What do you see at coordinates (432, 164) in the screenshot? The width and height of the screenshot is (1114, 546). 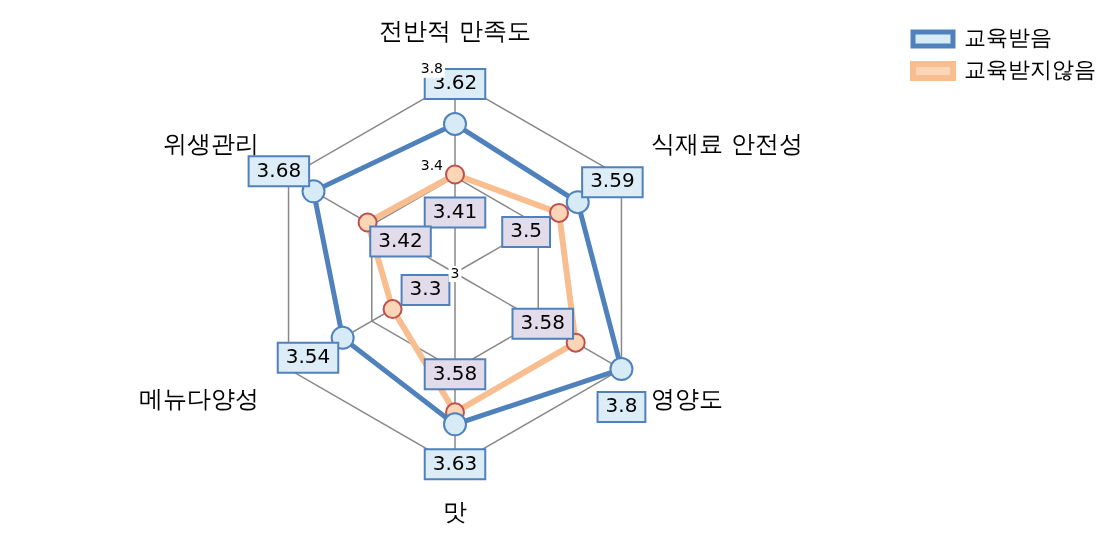 I see `y-tick-label: 3.4` at bounding box center [432, 164].